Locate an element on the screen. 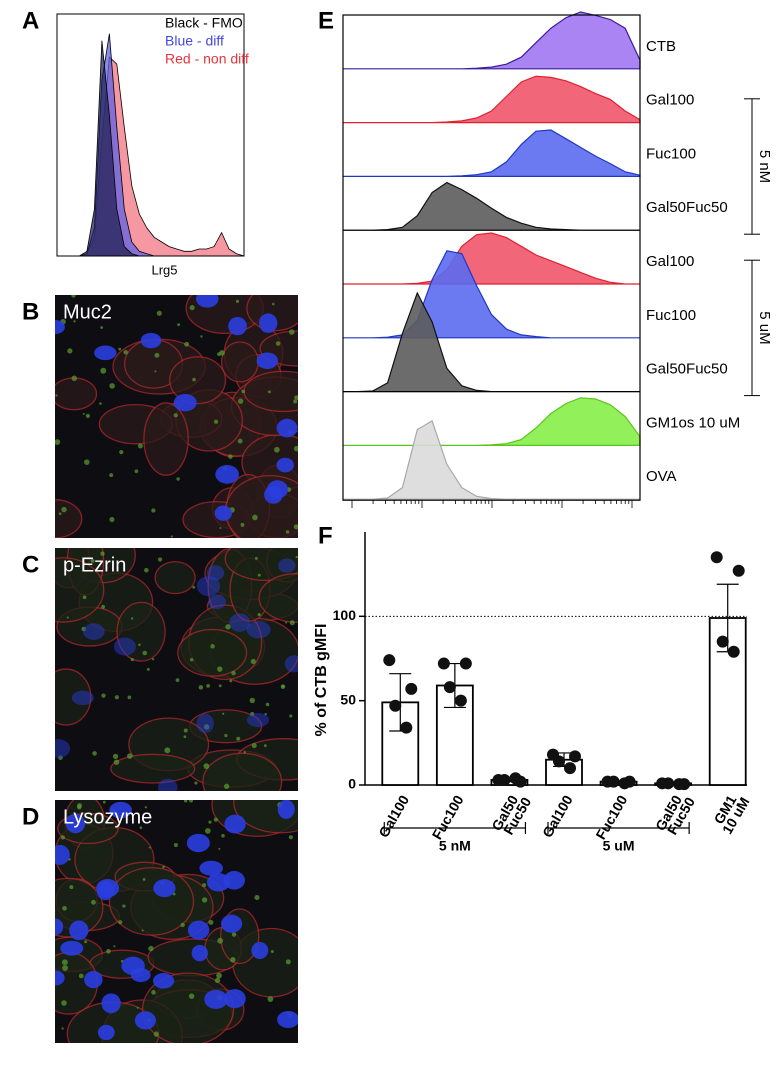 The image size is (776, 1068). legend-label: Black - FMO is located at coordinates (204, 23).